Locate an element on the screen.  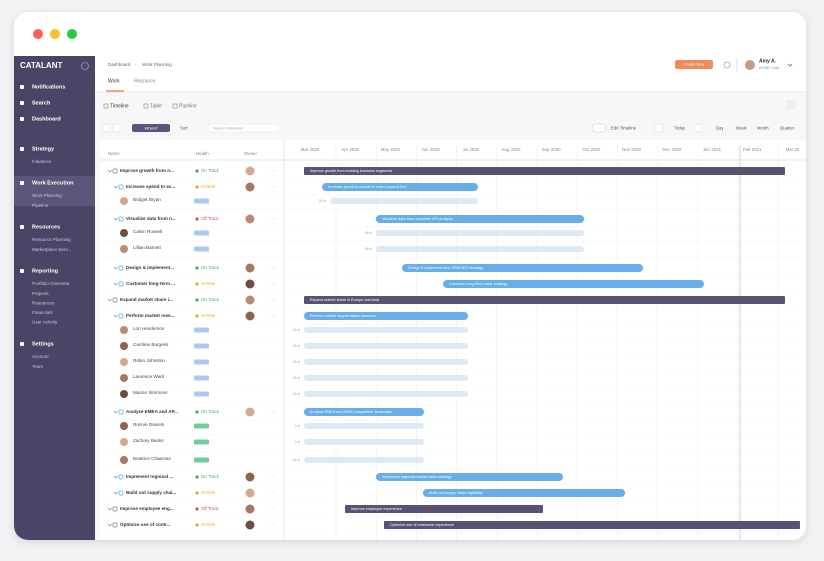
view-tab: Timeline is located at coordinates (119, 106).